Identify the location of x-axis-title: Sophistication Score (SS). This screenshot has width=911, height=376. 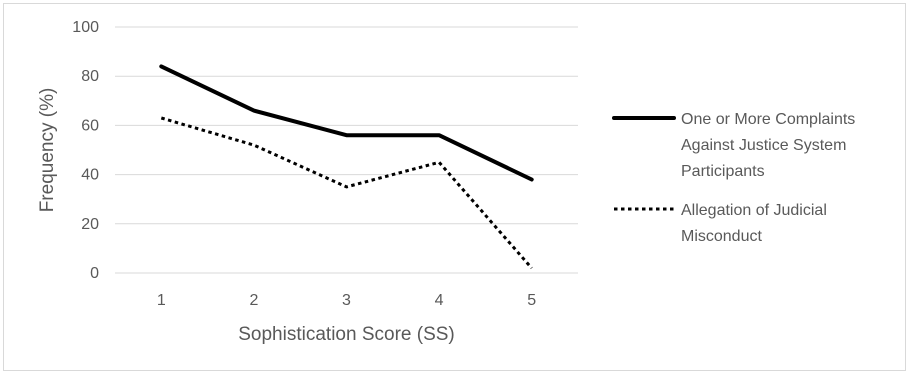
(346, 334).